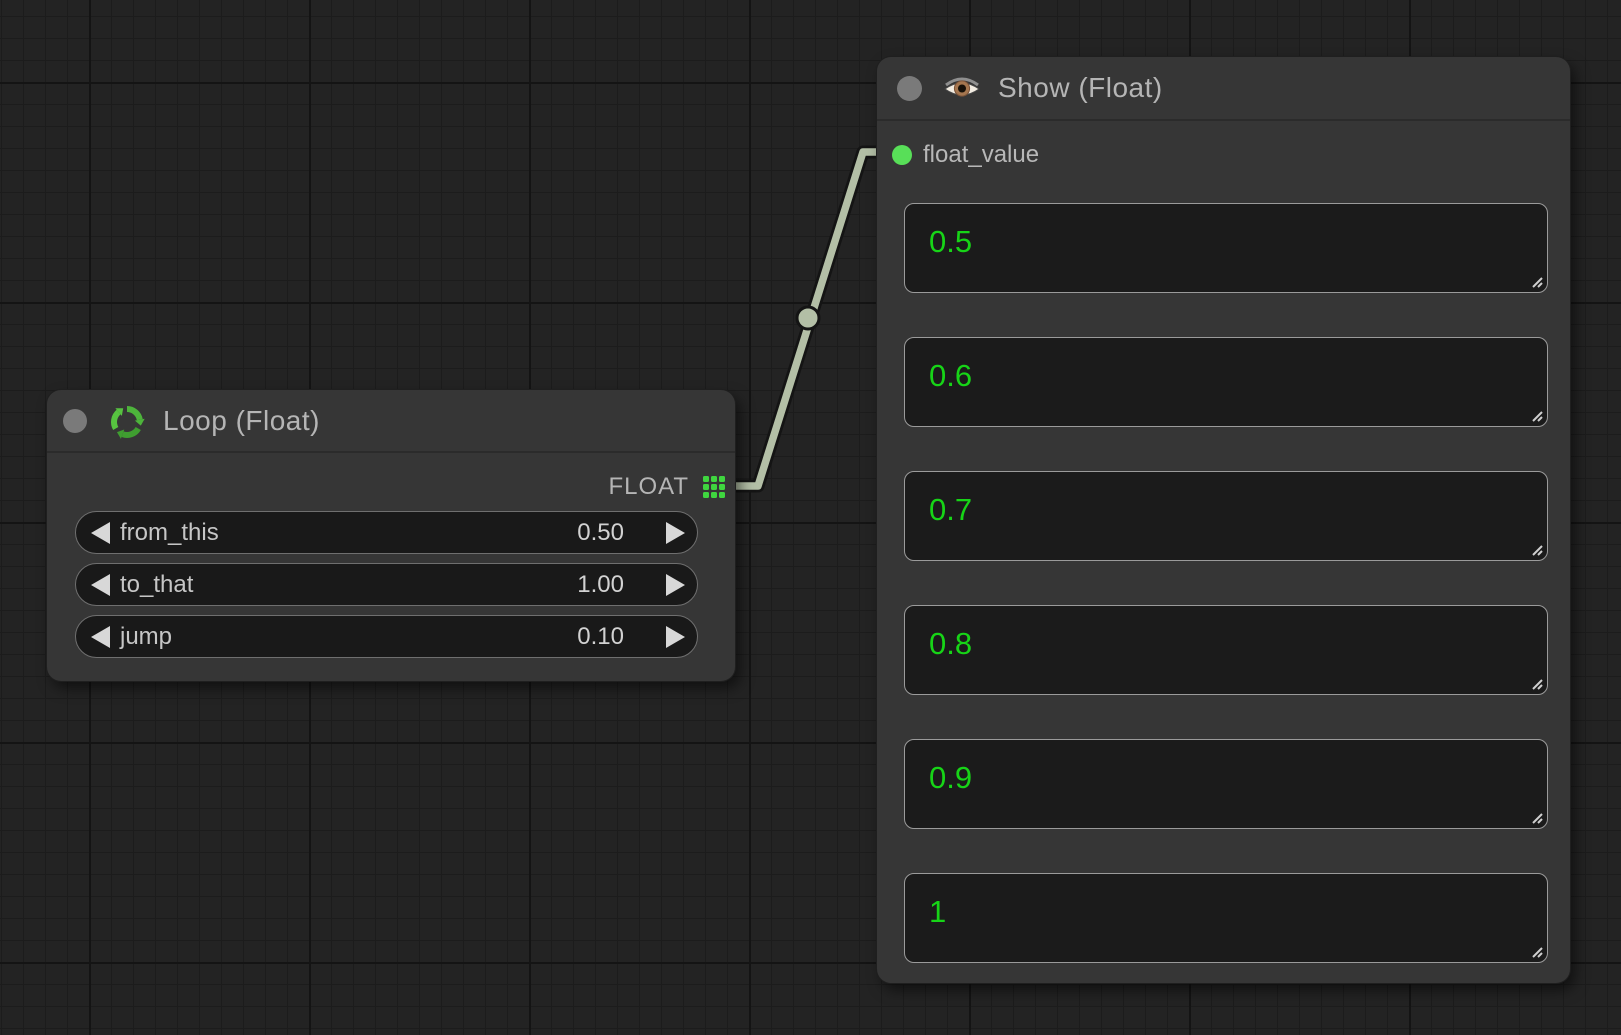  Describe the element at coordinates (1223, 89) in the screenshot. I see `node-header: Show (Float)` at that location.